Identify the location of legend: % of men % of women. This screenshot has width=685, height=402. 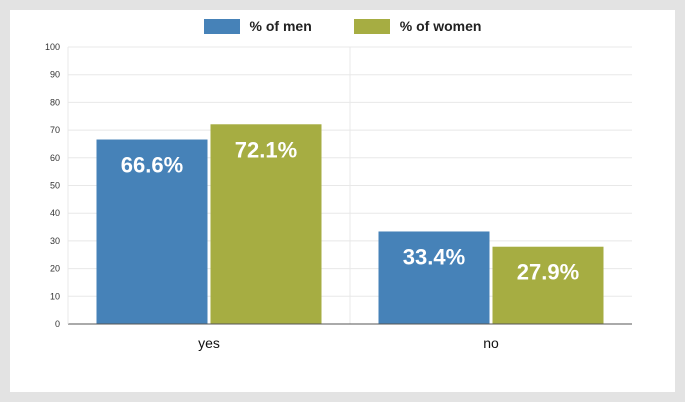
(342, 26).